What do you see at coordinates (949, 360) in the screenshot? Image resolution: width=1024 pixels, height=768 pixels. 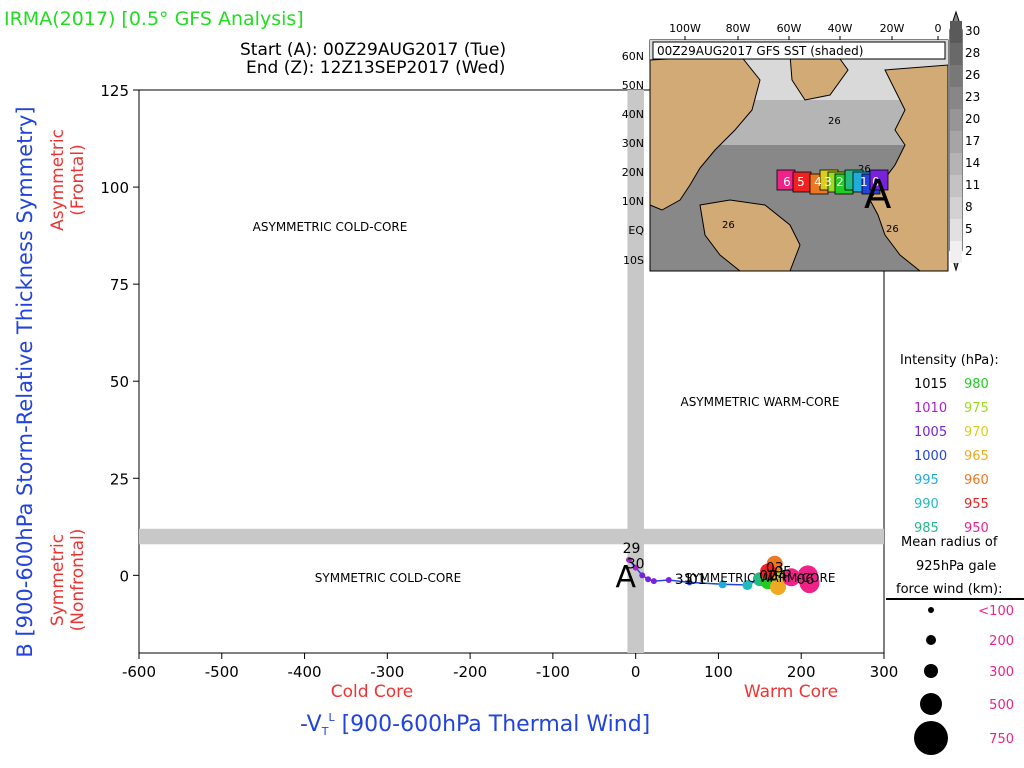 I see `intensity-title: Intensity (hPa):` at bounding box center [949, 360].